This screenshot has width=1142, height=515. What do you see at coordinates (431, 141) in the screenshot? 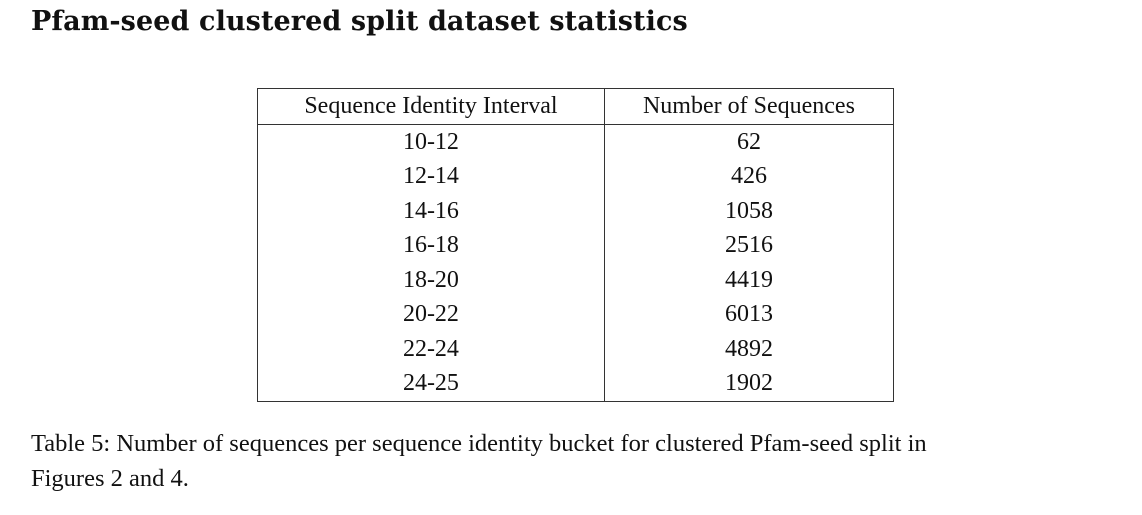
I see `interval-cell: 10-12` at bounding box center [431, 141].